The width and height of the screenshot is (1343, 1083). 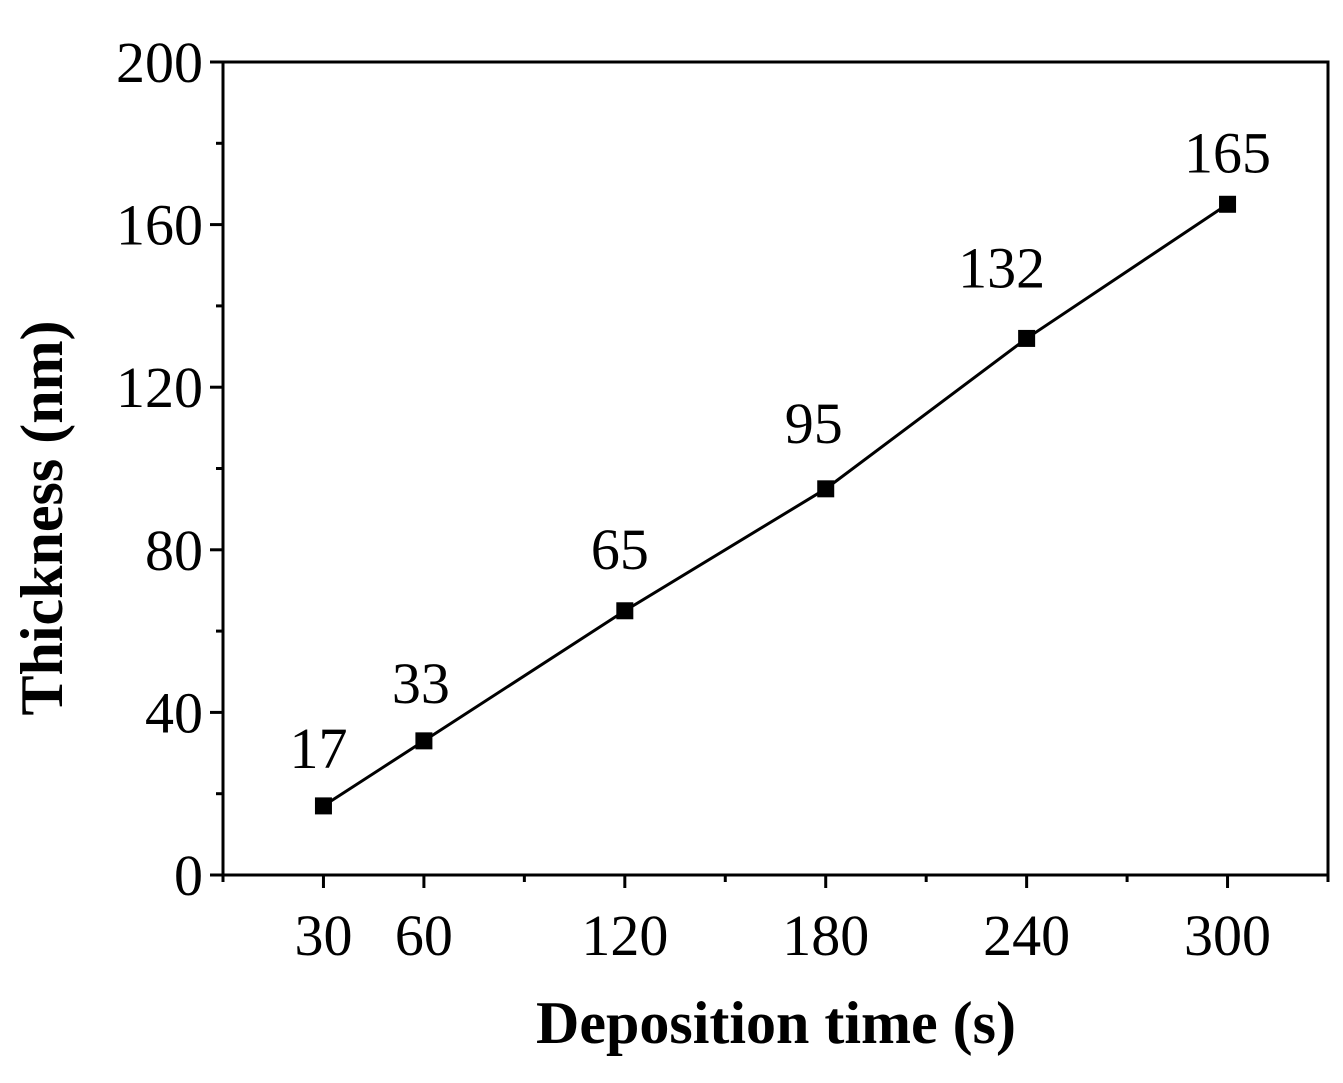 I want to click on y-tick-label: 0, so click(x=188, y=875).